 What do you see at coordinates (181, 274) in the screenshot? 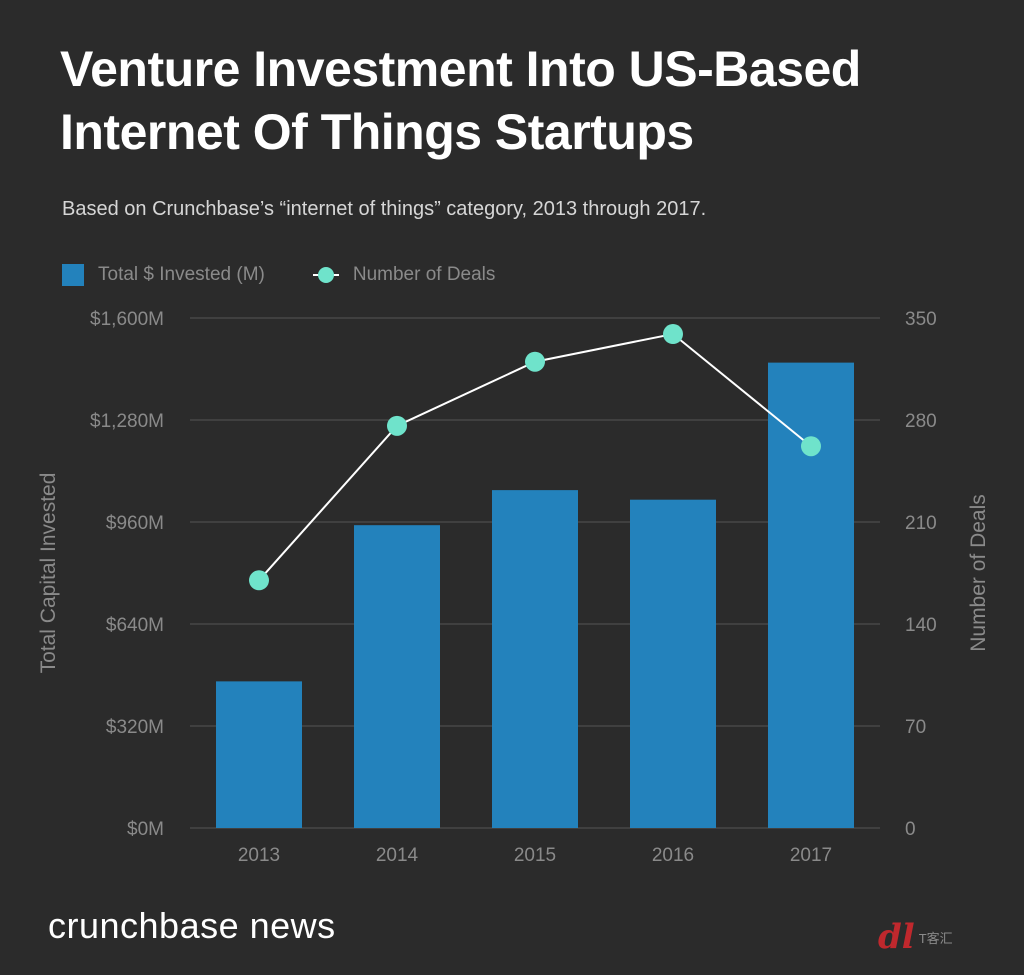
I see `legend-label-invested: Total $ Invested (M)` at bounding box center [181, 274].